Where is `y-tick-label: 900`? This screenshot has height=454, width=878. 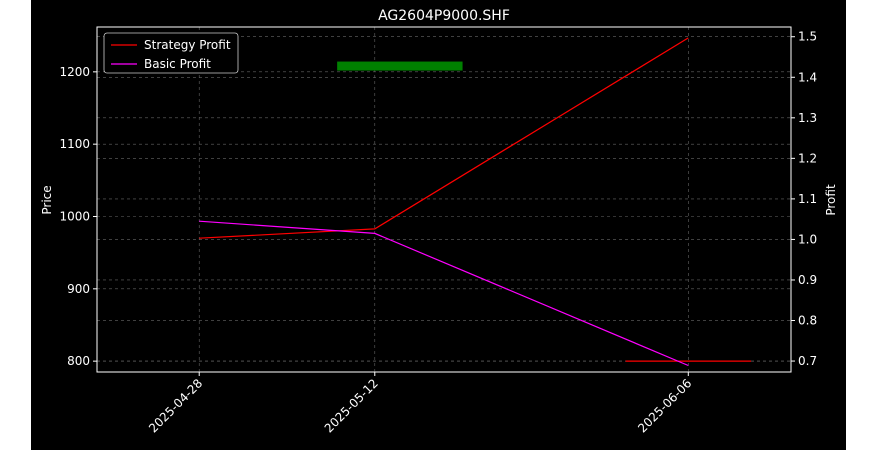
y-tick-label: 900 is located at coordinates (78, 289).